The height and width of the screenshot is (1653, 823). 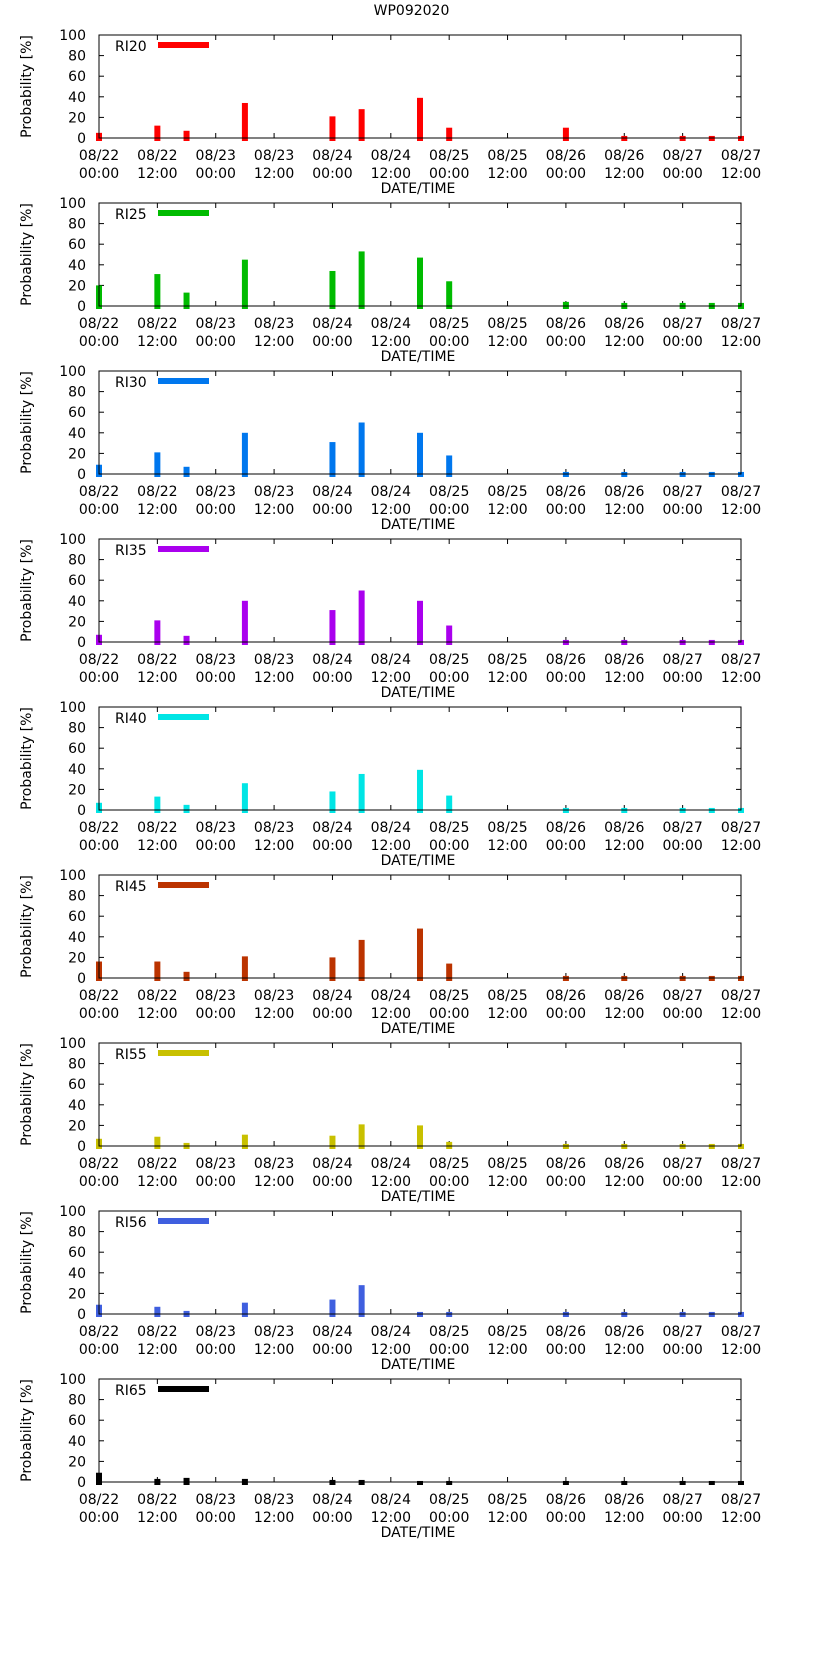 What do you see at coordinates (81, 475) in the screenshot?
I see `y-tick-label: 0` at bounding box center [81, 475].